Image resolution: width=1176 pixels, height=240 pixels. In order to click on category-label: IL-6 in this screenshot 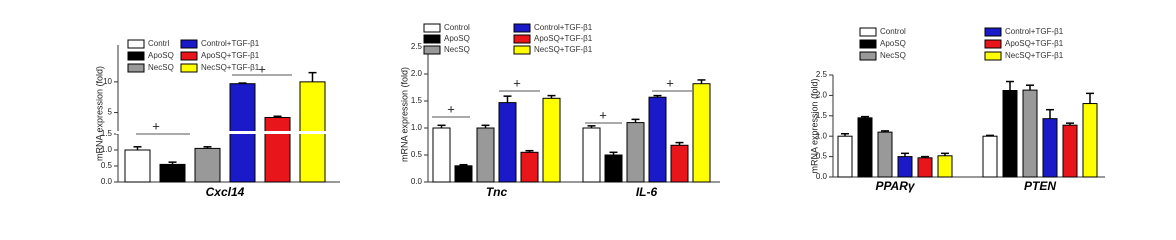, I will do `click(647, 192)`.